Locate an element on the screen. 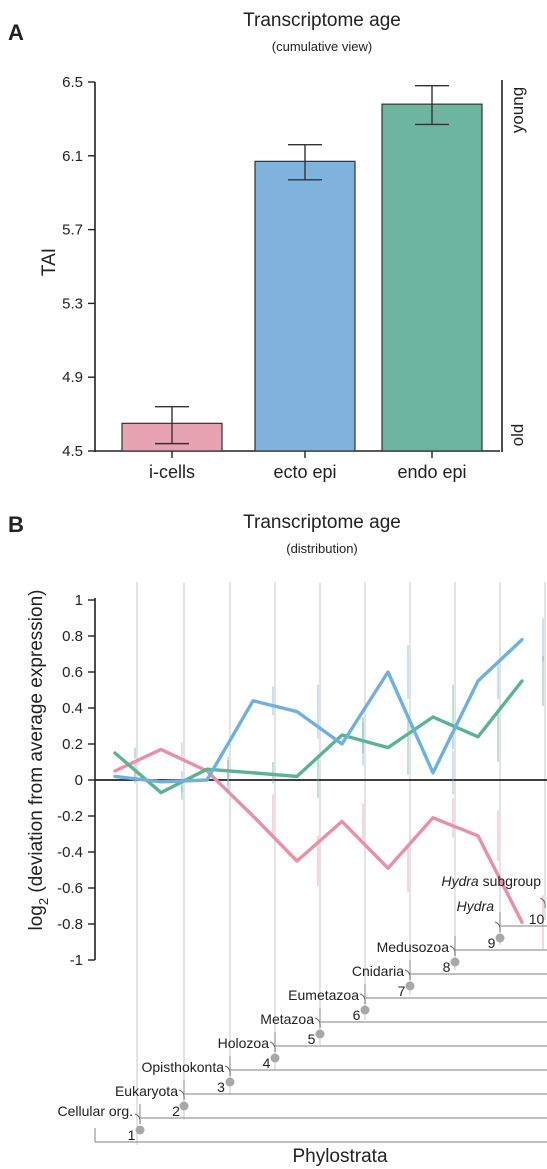  panel-b-x-label: Phylostrata is located at coordinates (339, 1156).